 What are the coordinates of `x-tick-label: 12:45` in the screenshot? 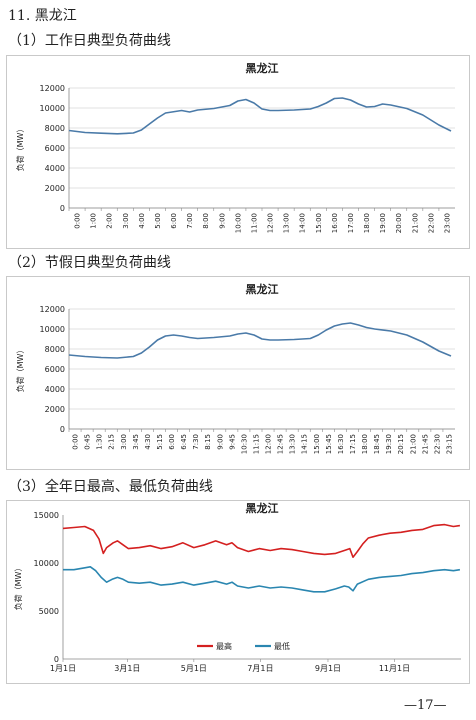 It's located at (281, 444).